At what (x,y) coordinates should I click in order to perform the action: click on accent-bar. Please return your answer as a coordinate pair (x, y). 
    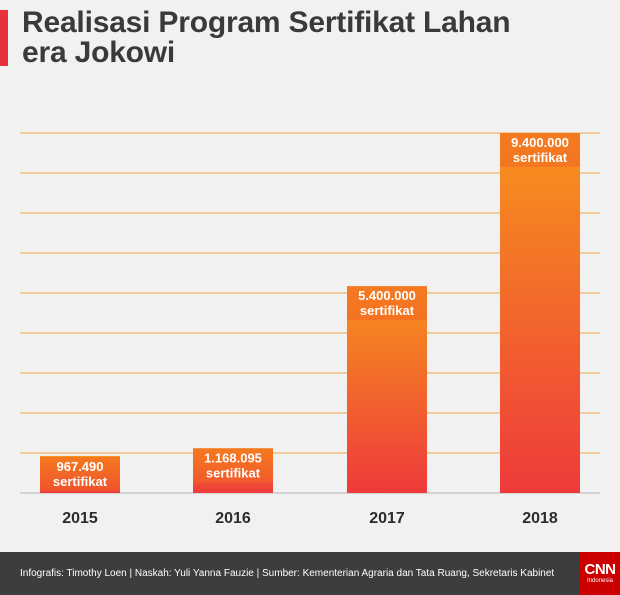
    Looking at the image, I should click on (4, 38).